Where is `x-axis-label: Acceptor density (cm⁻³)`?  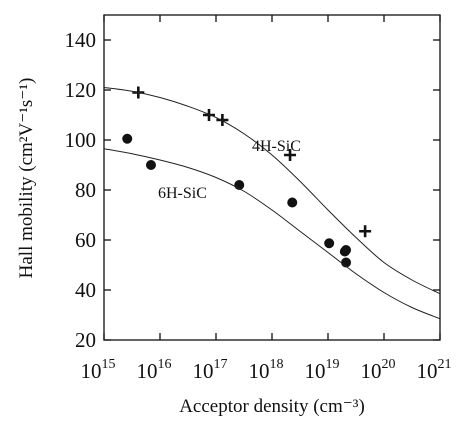
x-axis-label: Acceptor density (cm⁻³) is located at coordinates (272, 406).